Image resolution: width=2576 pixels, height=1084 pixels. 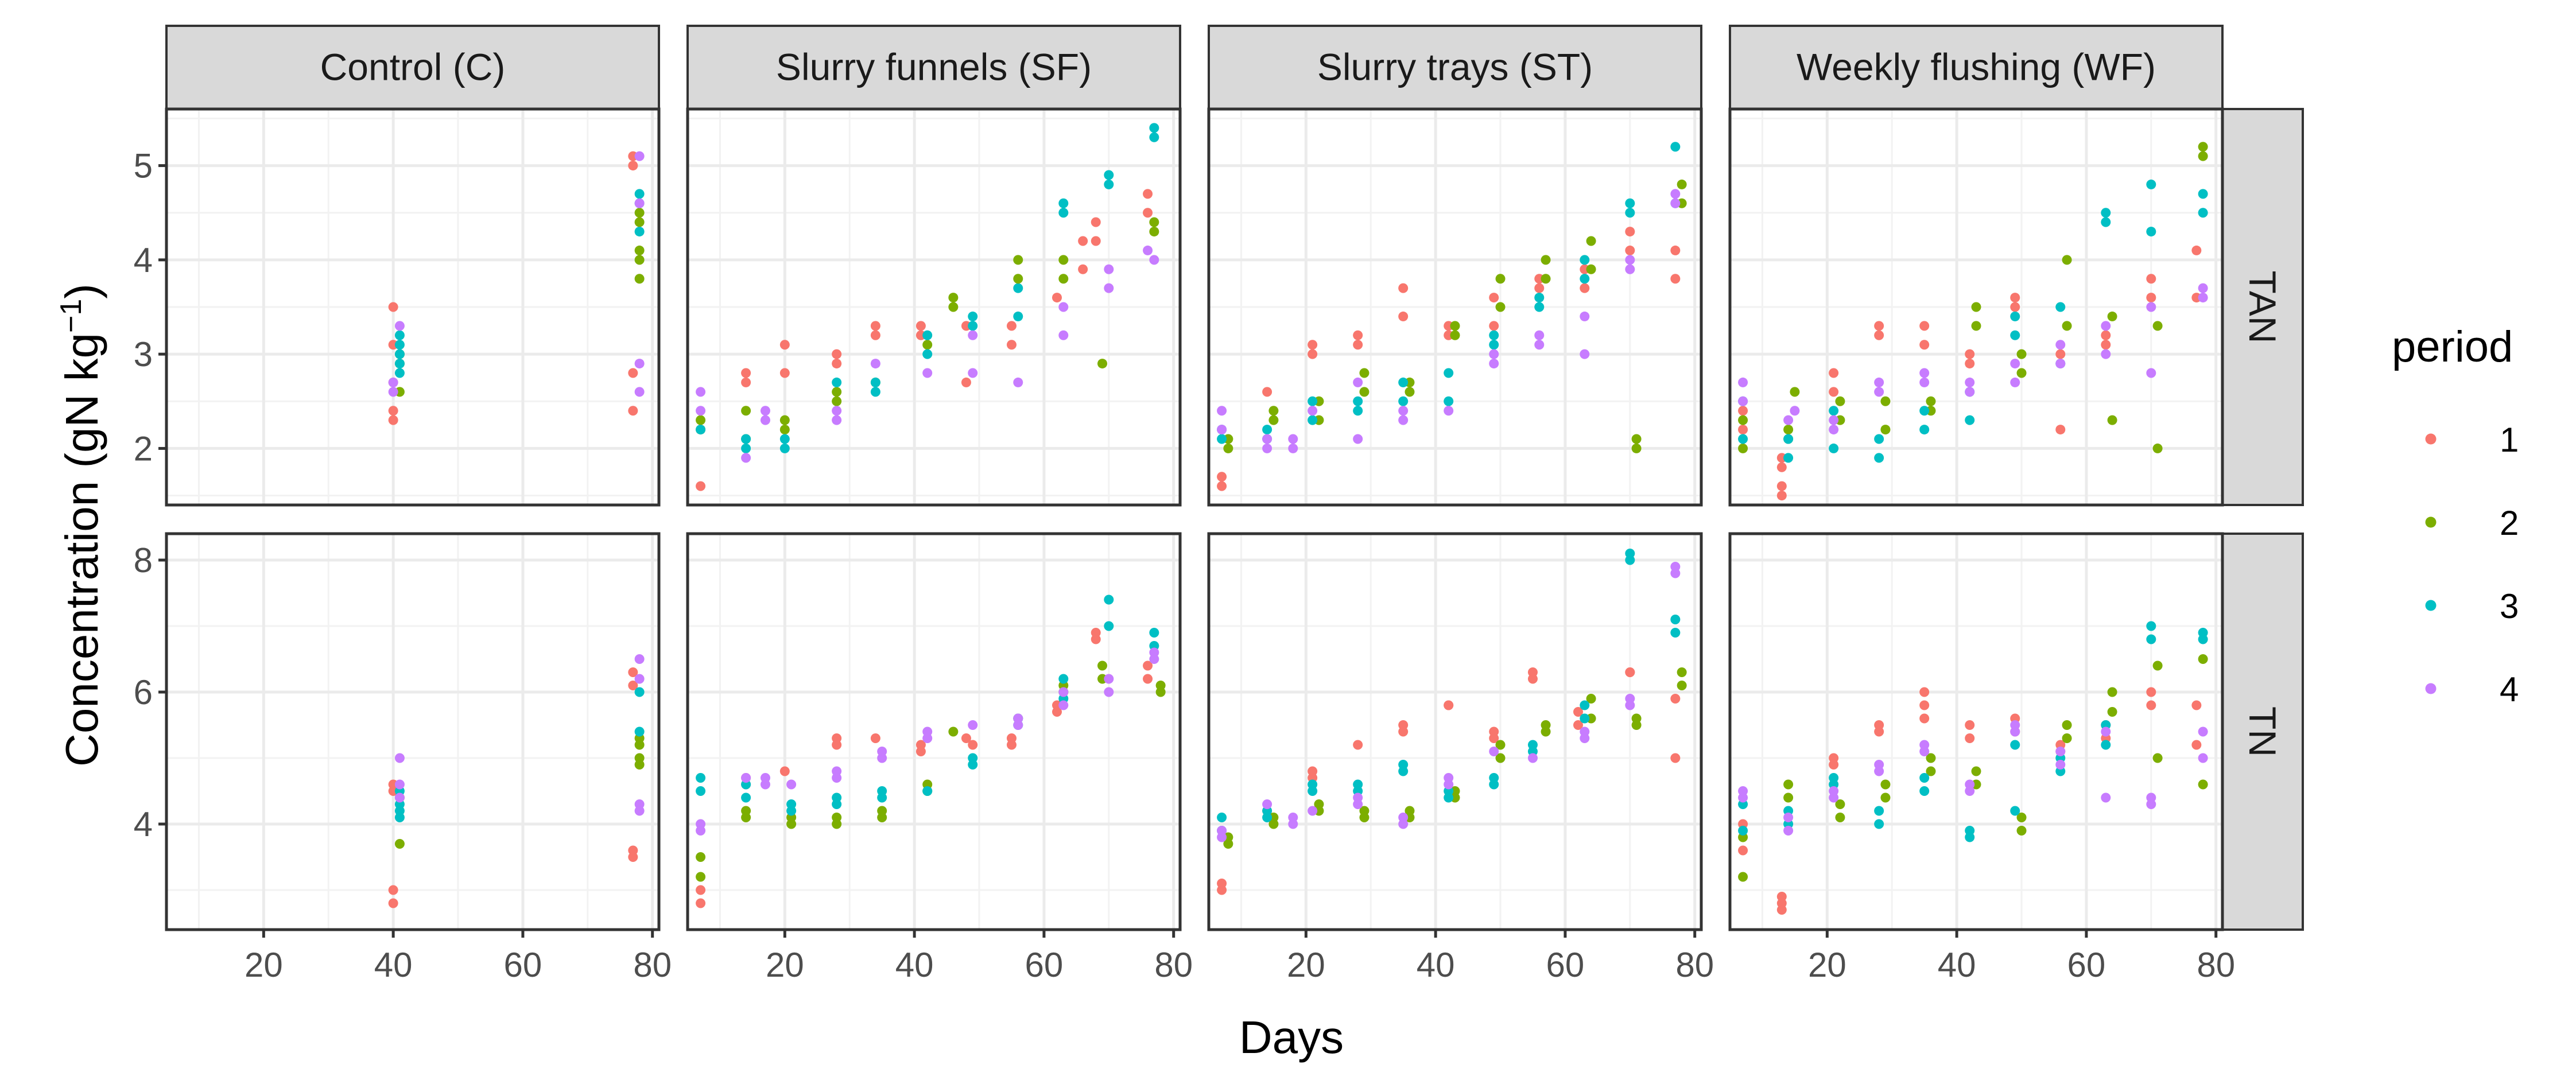 I want to click on legend-item-period-2: 2, so click(x=2472, y=523).